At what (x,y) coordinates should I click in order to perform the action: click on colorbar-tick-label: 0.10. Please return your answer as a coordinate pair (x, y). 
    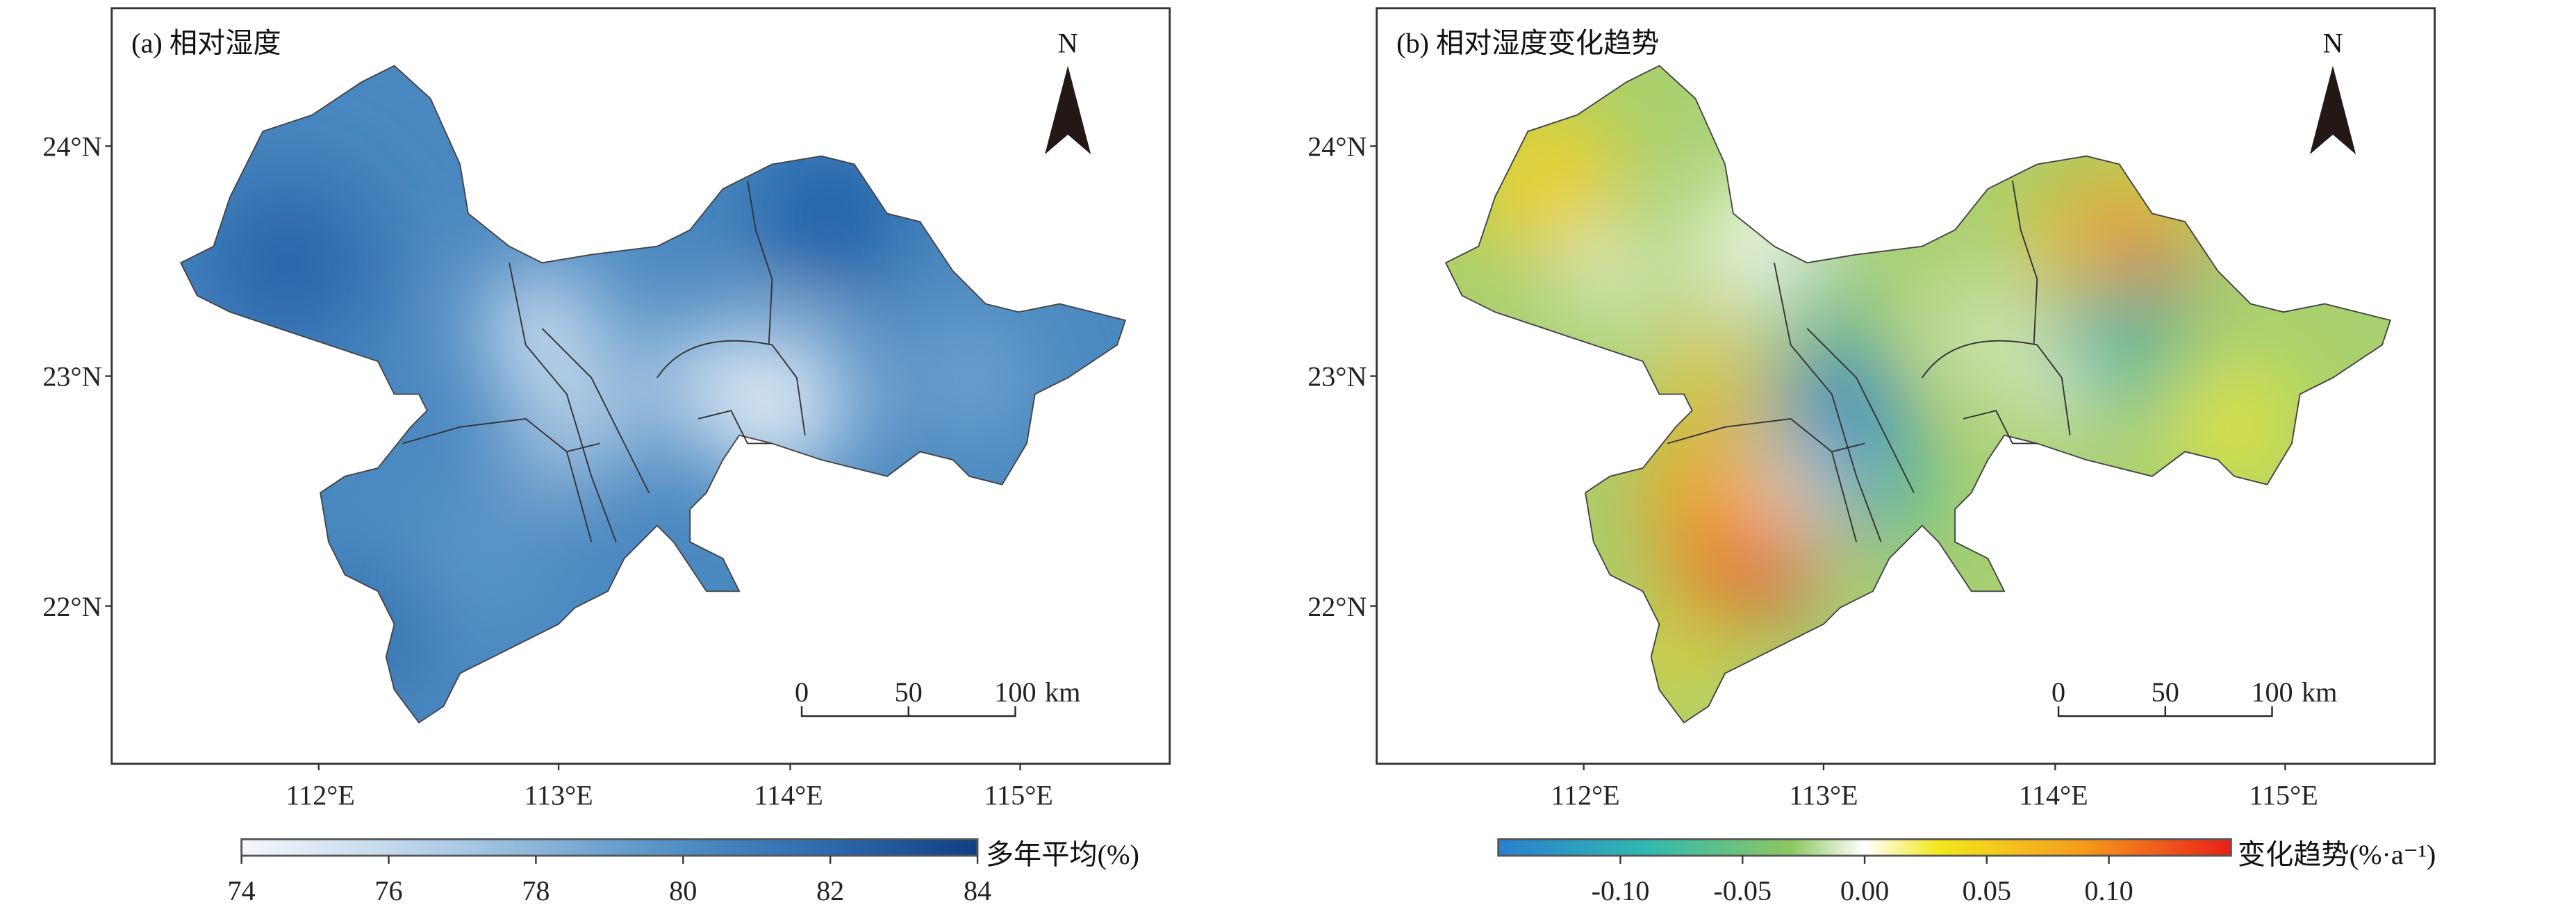
    Looking at the image, I should click on (2108, 890).